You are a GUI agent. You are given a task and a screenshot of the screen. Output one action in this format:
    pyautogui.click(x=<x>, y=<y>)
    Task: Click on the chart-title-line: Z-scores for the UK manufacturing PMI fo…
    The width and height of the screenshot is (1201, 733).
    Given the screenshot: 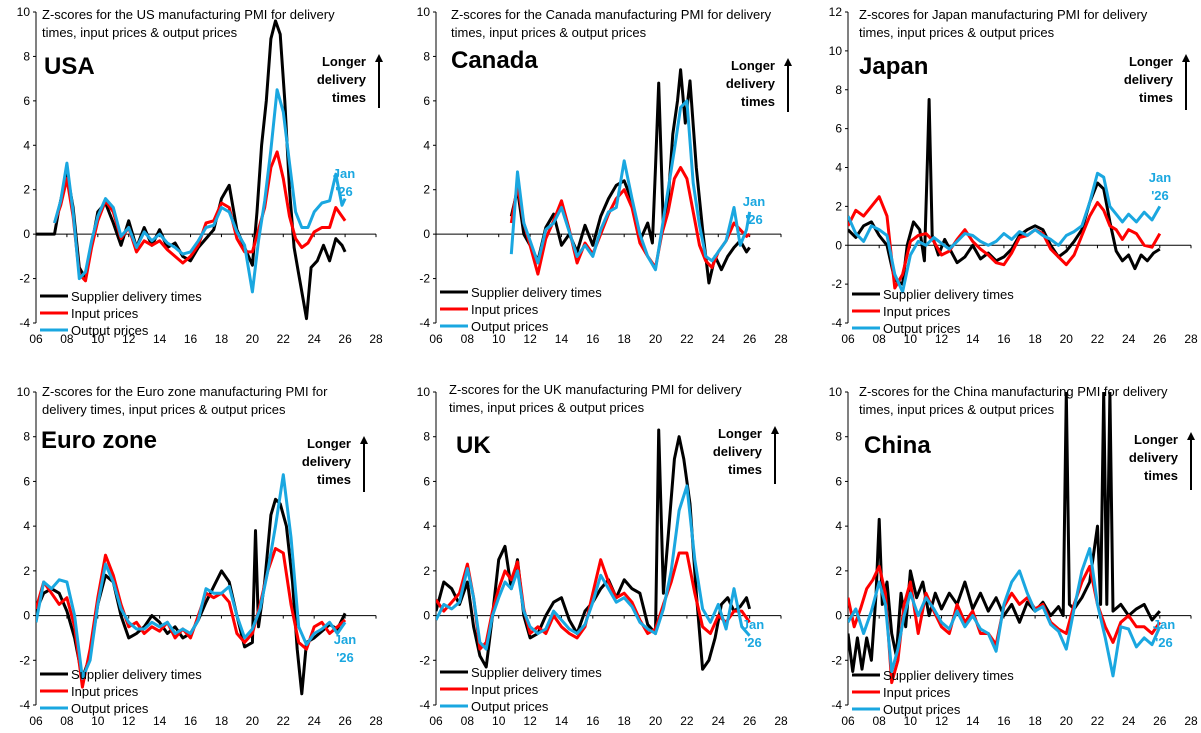 What is the action you would take?
    pyautogui.click(x=595, y=389)
    